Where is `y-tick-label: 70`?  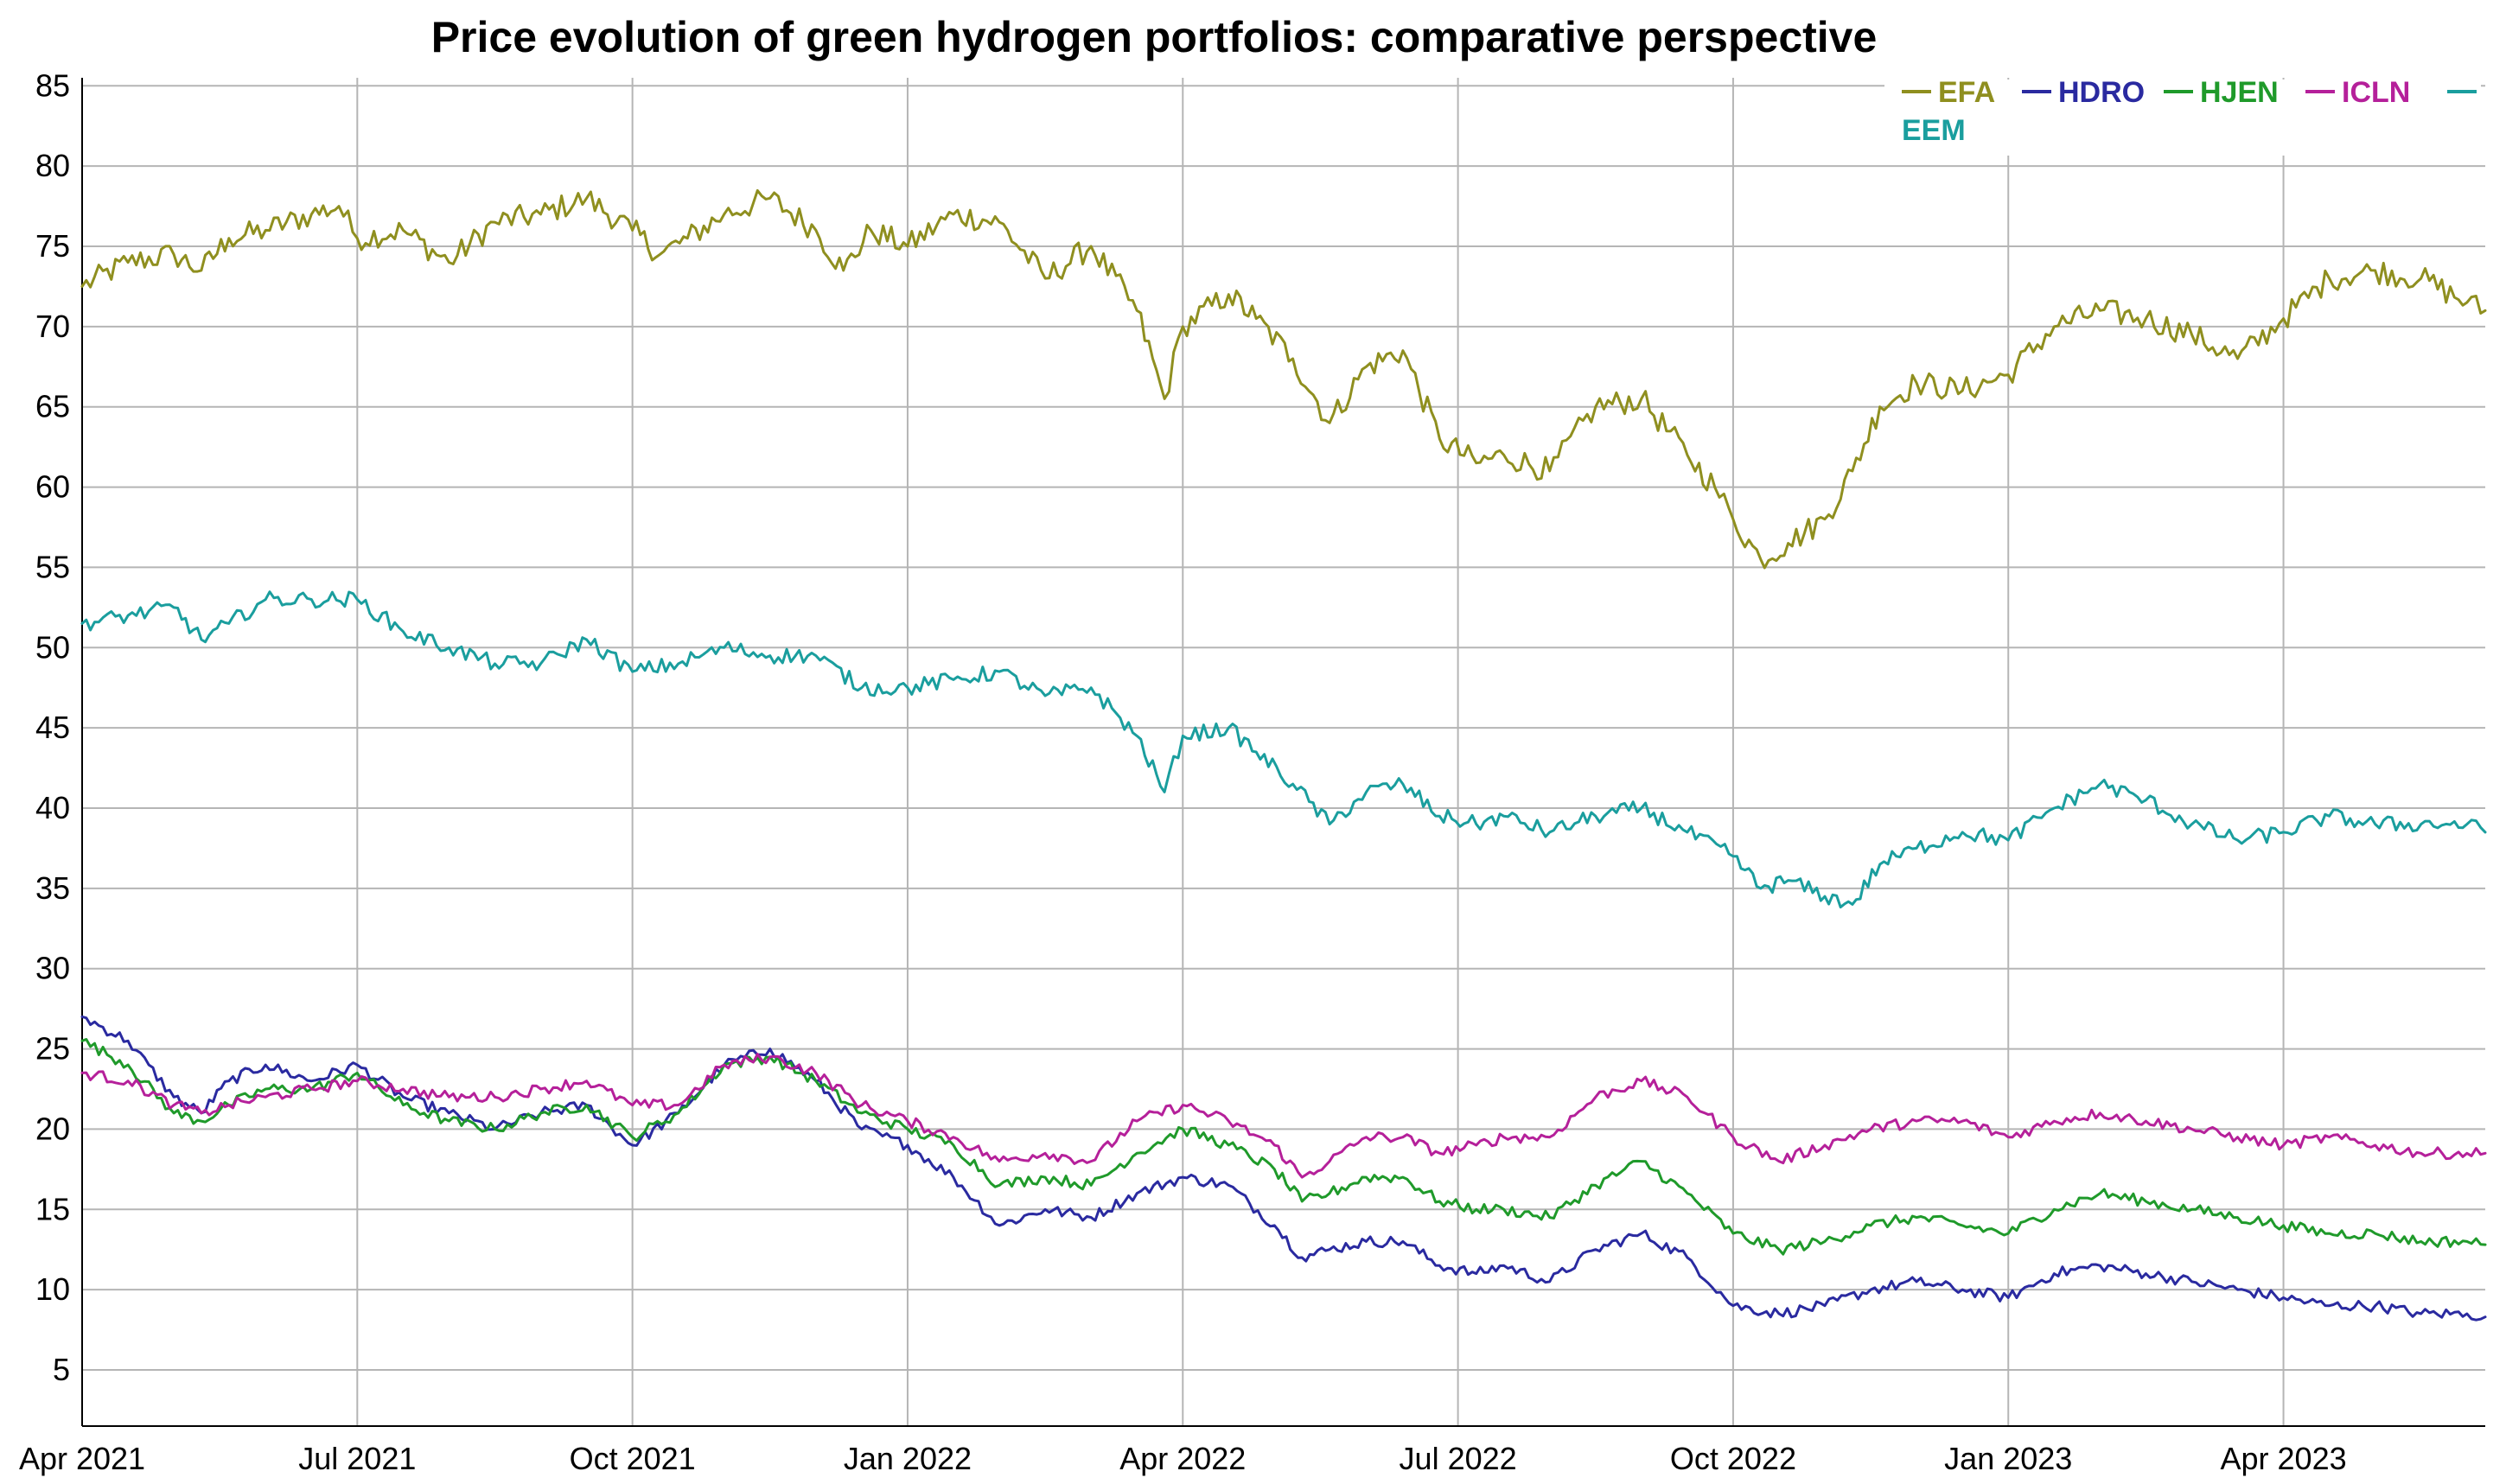 y-tick-label: 70 is located at coordinates (52, 327).